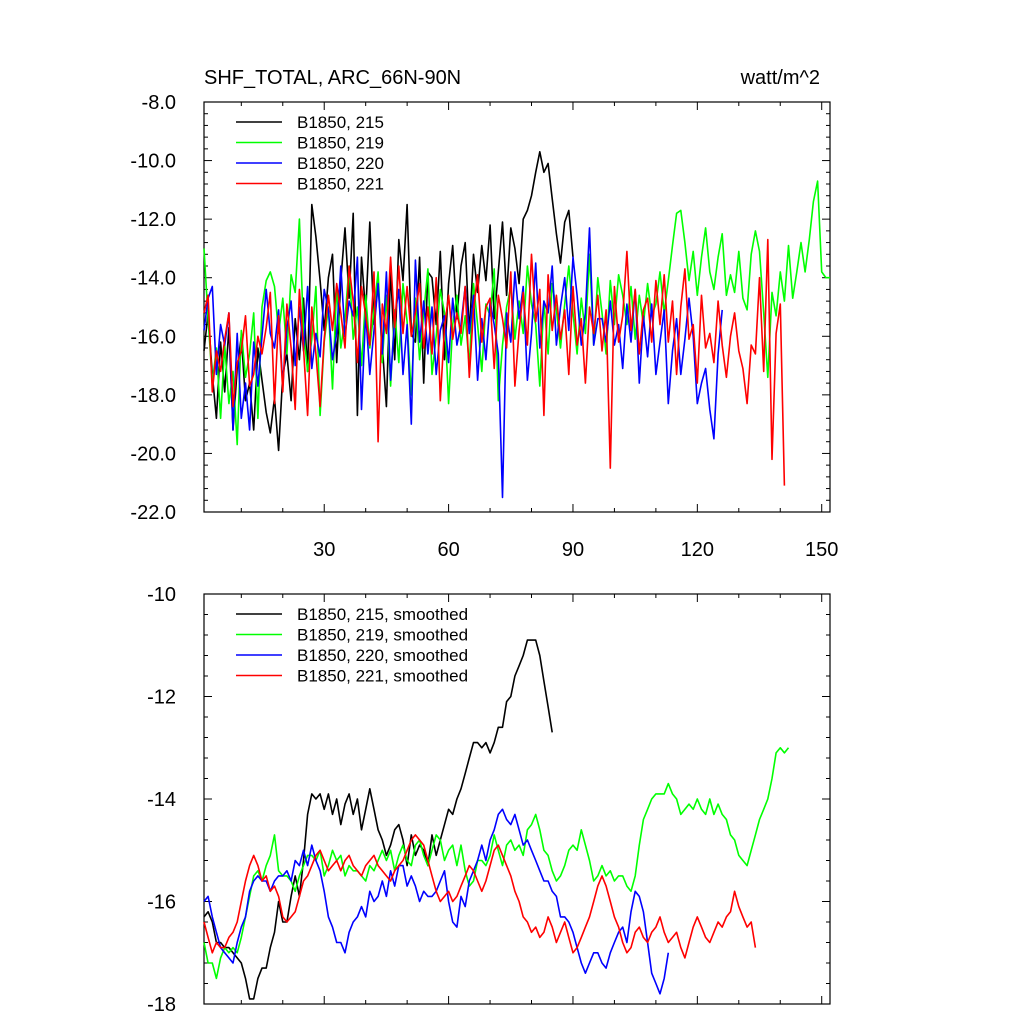 The image size is (1024, 1024). I want to click on y-tick-label: -12.0, so click(153, 220).